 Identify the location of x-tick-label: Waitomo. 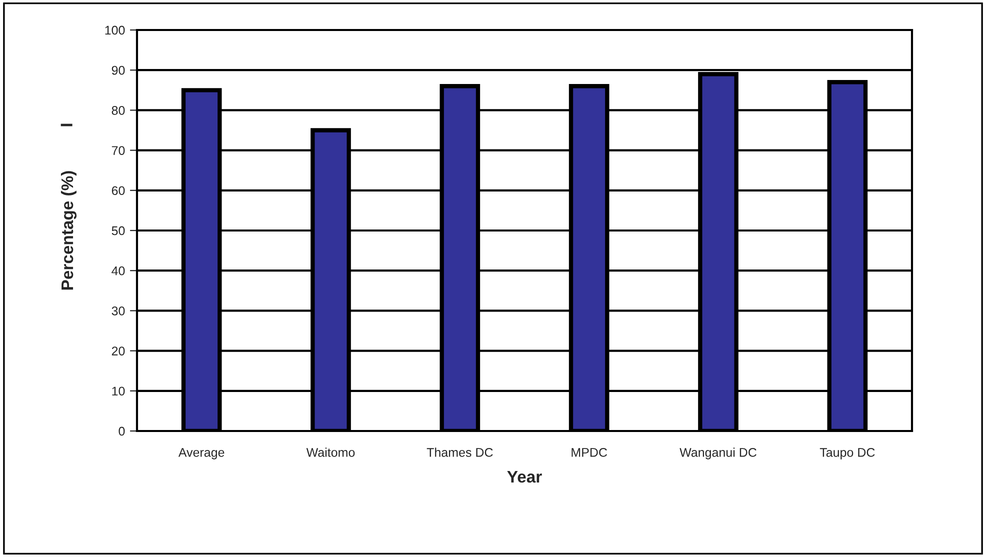
(330, 452).